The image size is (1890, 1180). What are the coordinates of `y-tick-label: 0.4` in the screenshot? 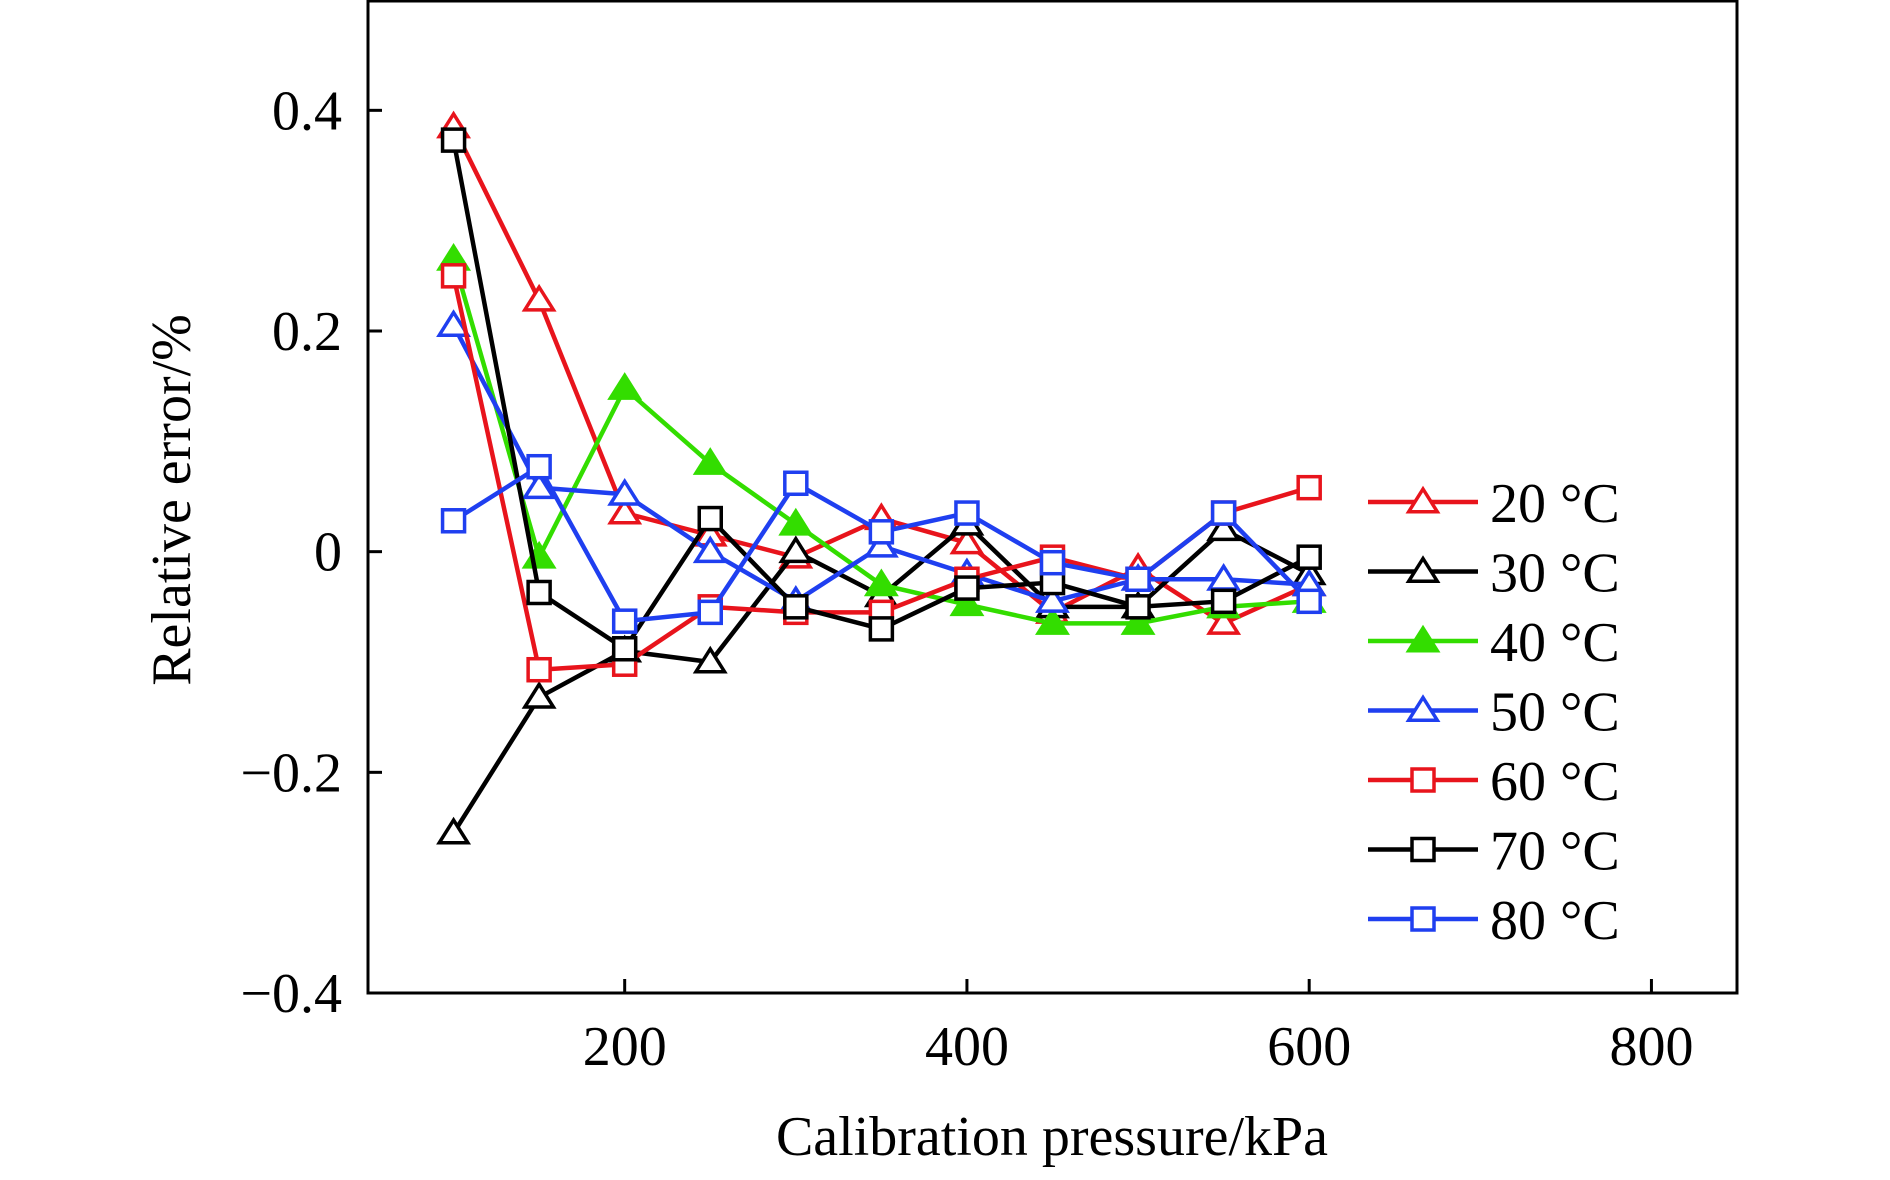 It's located at (307, 111).